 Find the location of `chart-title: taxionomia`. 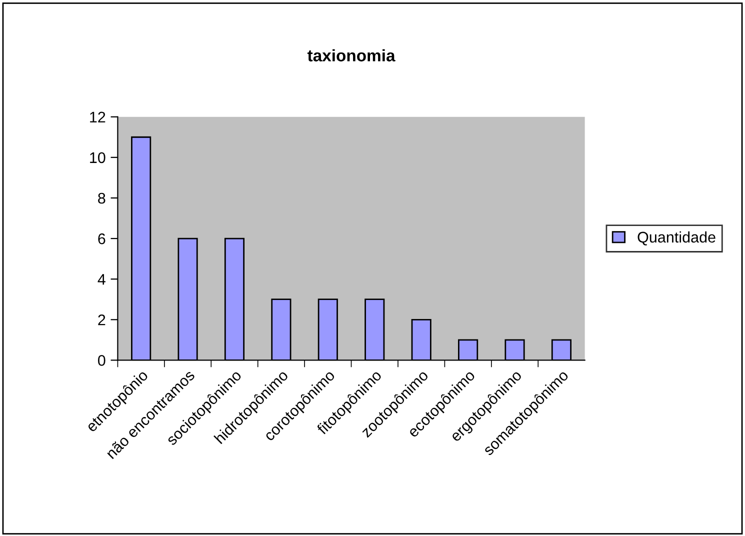

chart-title: taxionomia is located at coordinates (351, 55).